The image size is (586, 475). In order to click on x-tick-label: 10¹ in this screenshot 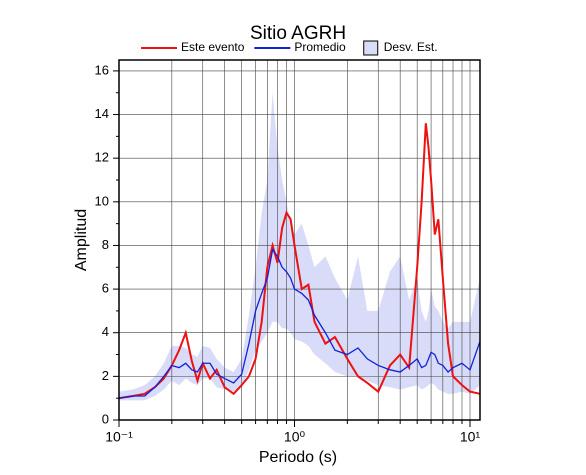, I will do `click(470, 437)`.